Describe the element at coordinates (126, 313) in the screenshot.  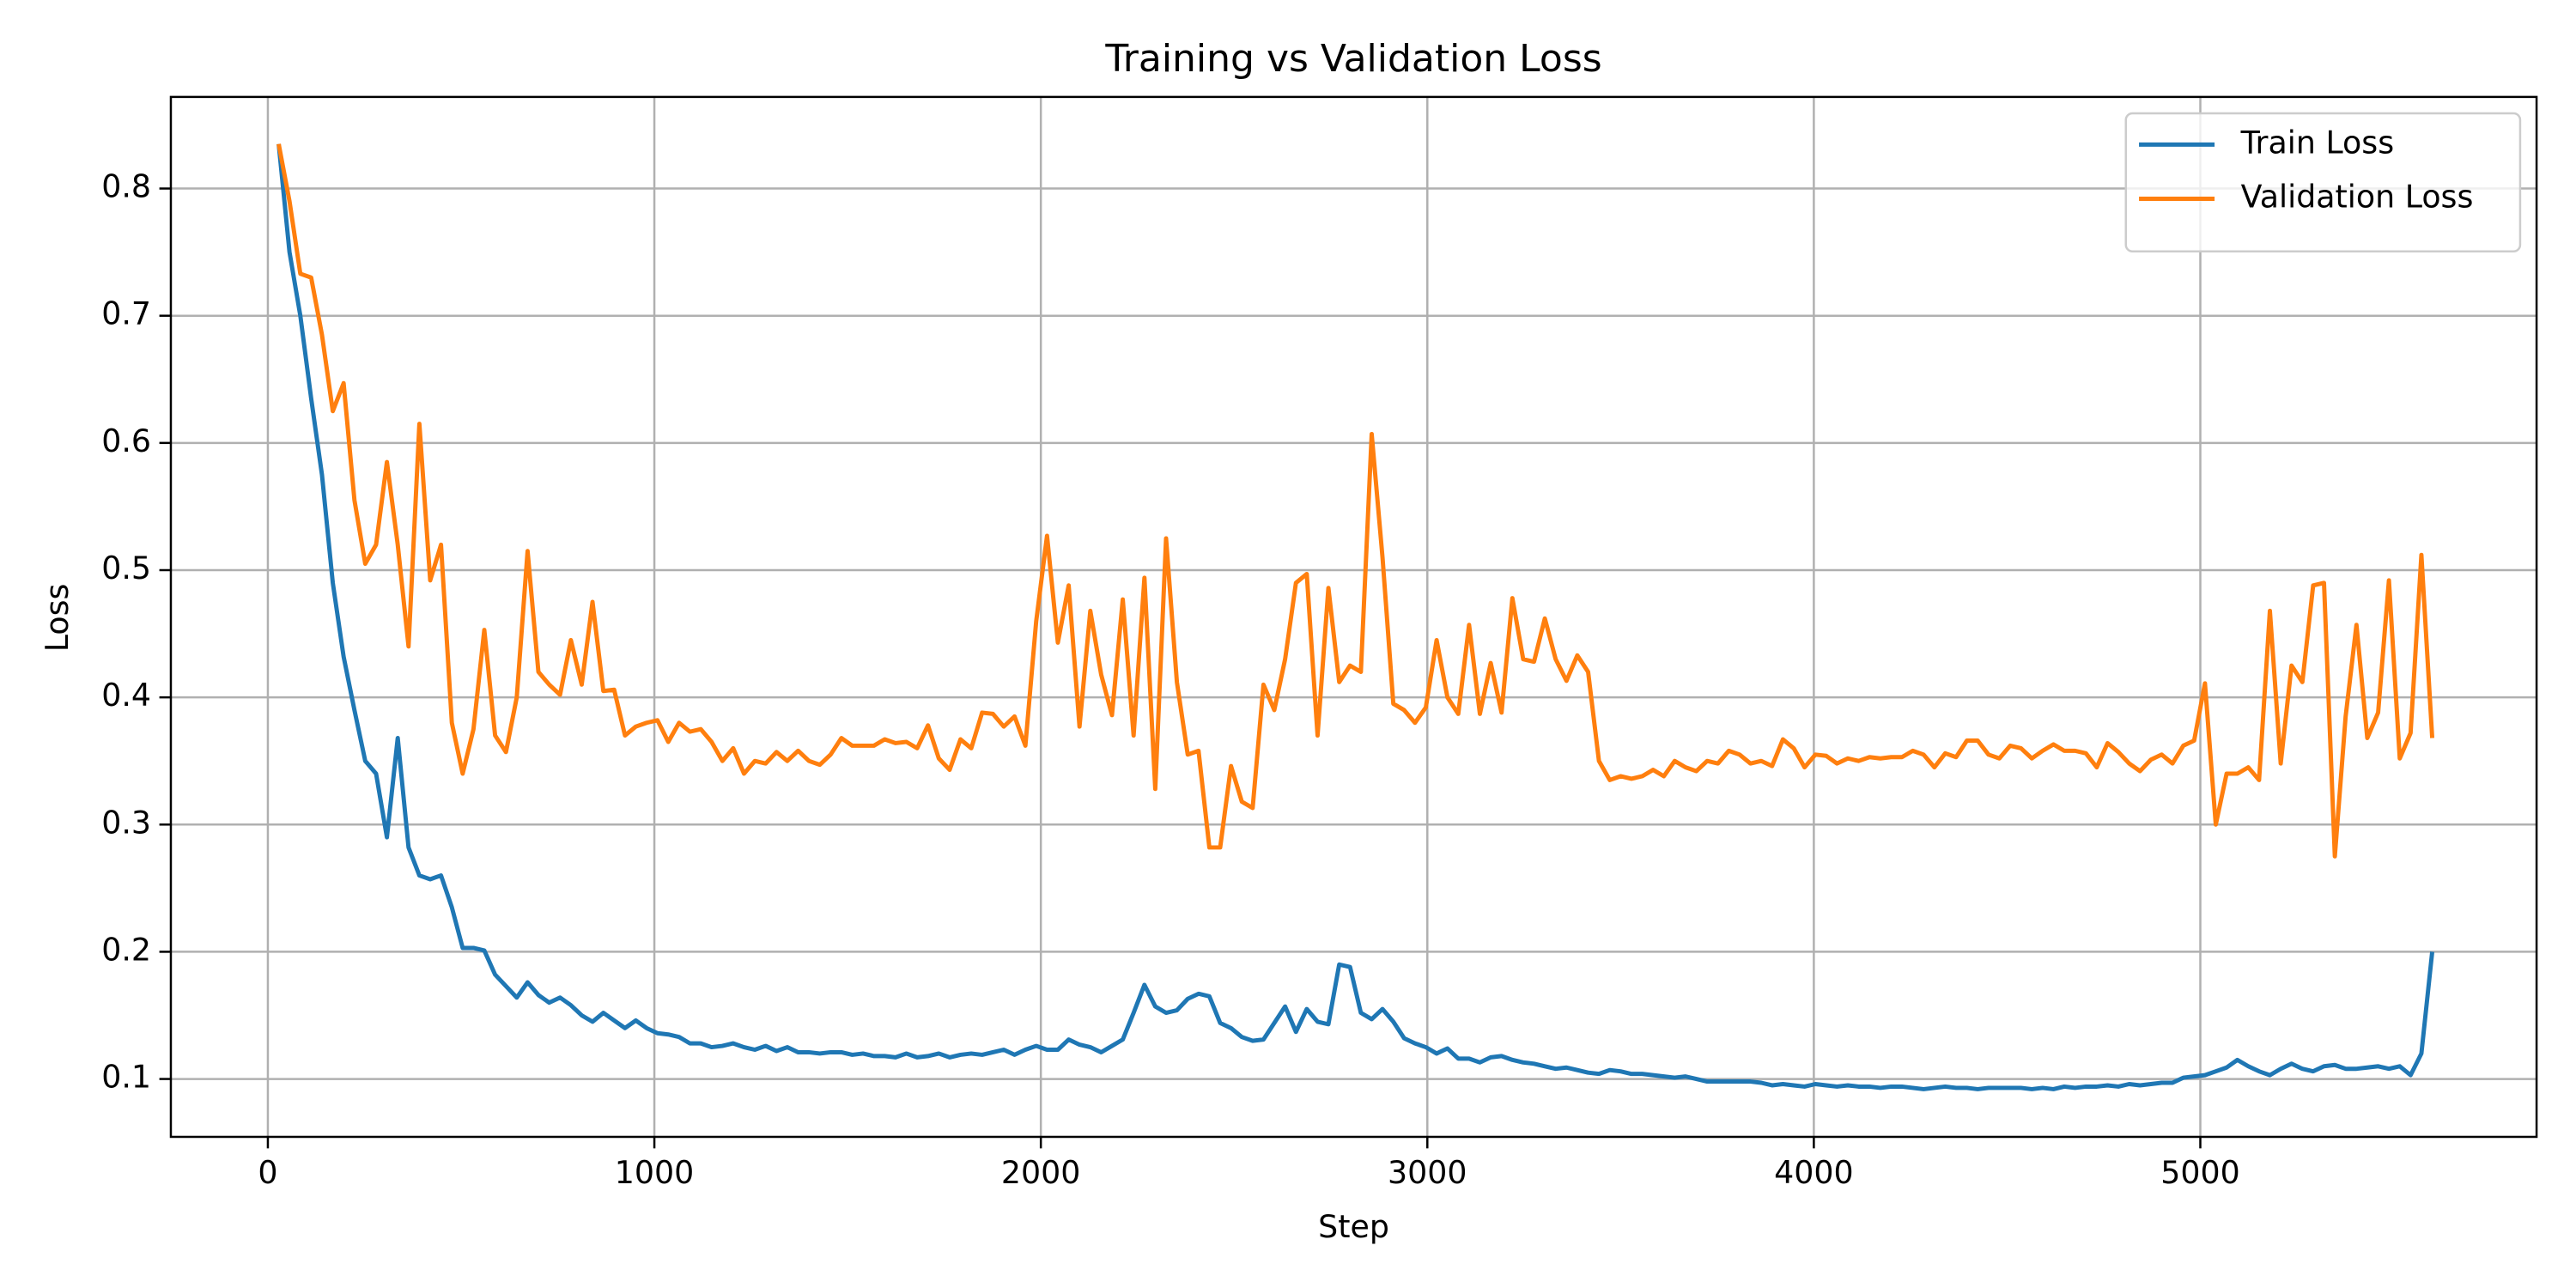
I see `y-tick-label: 0.7` at that location.